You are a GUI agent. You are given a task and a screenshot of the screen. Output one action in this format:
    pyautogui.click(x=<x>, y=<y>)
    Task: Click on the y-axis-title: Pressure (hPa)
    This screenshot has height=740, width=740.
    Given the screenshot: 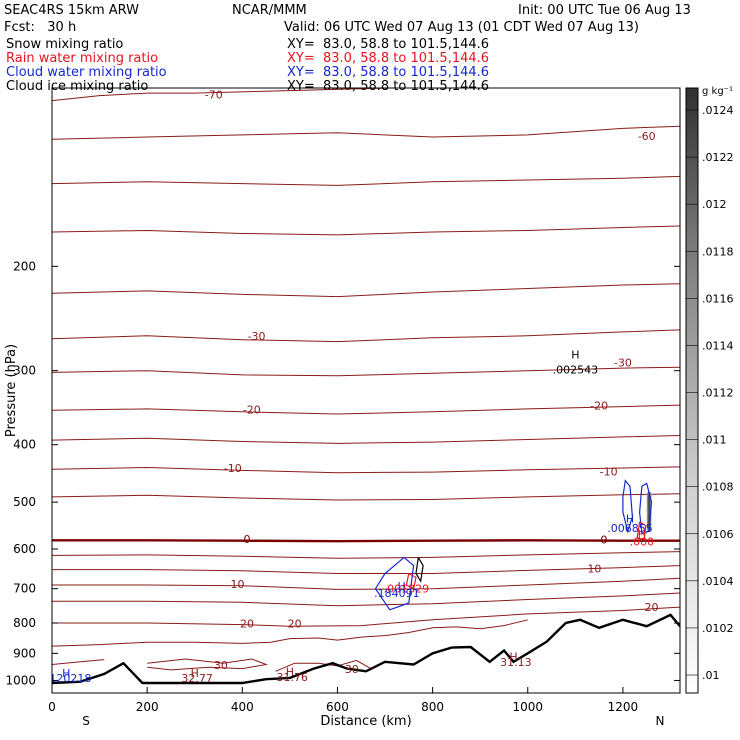 What is the action you would take?
    pyautogui.click(x=11, y=390)
    